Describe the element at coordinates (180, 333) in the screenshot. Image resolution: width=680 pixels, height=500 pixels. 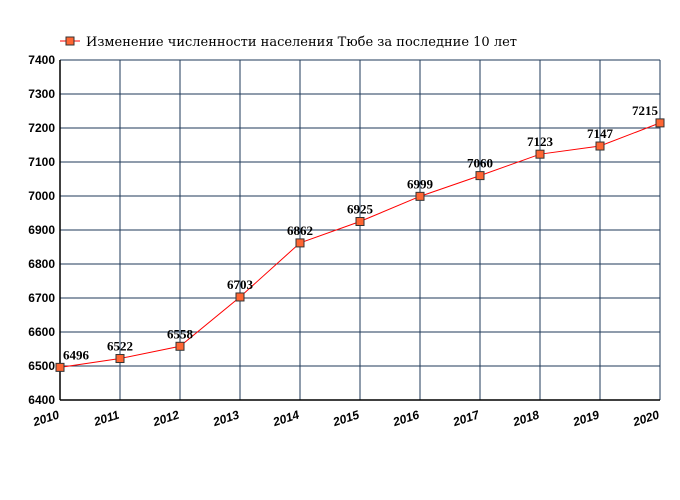
I see `data-label: 6558` at that location.